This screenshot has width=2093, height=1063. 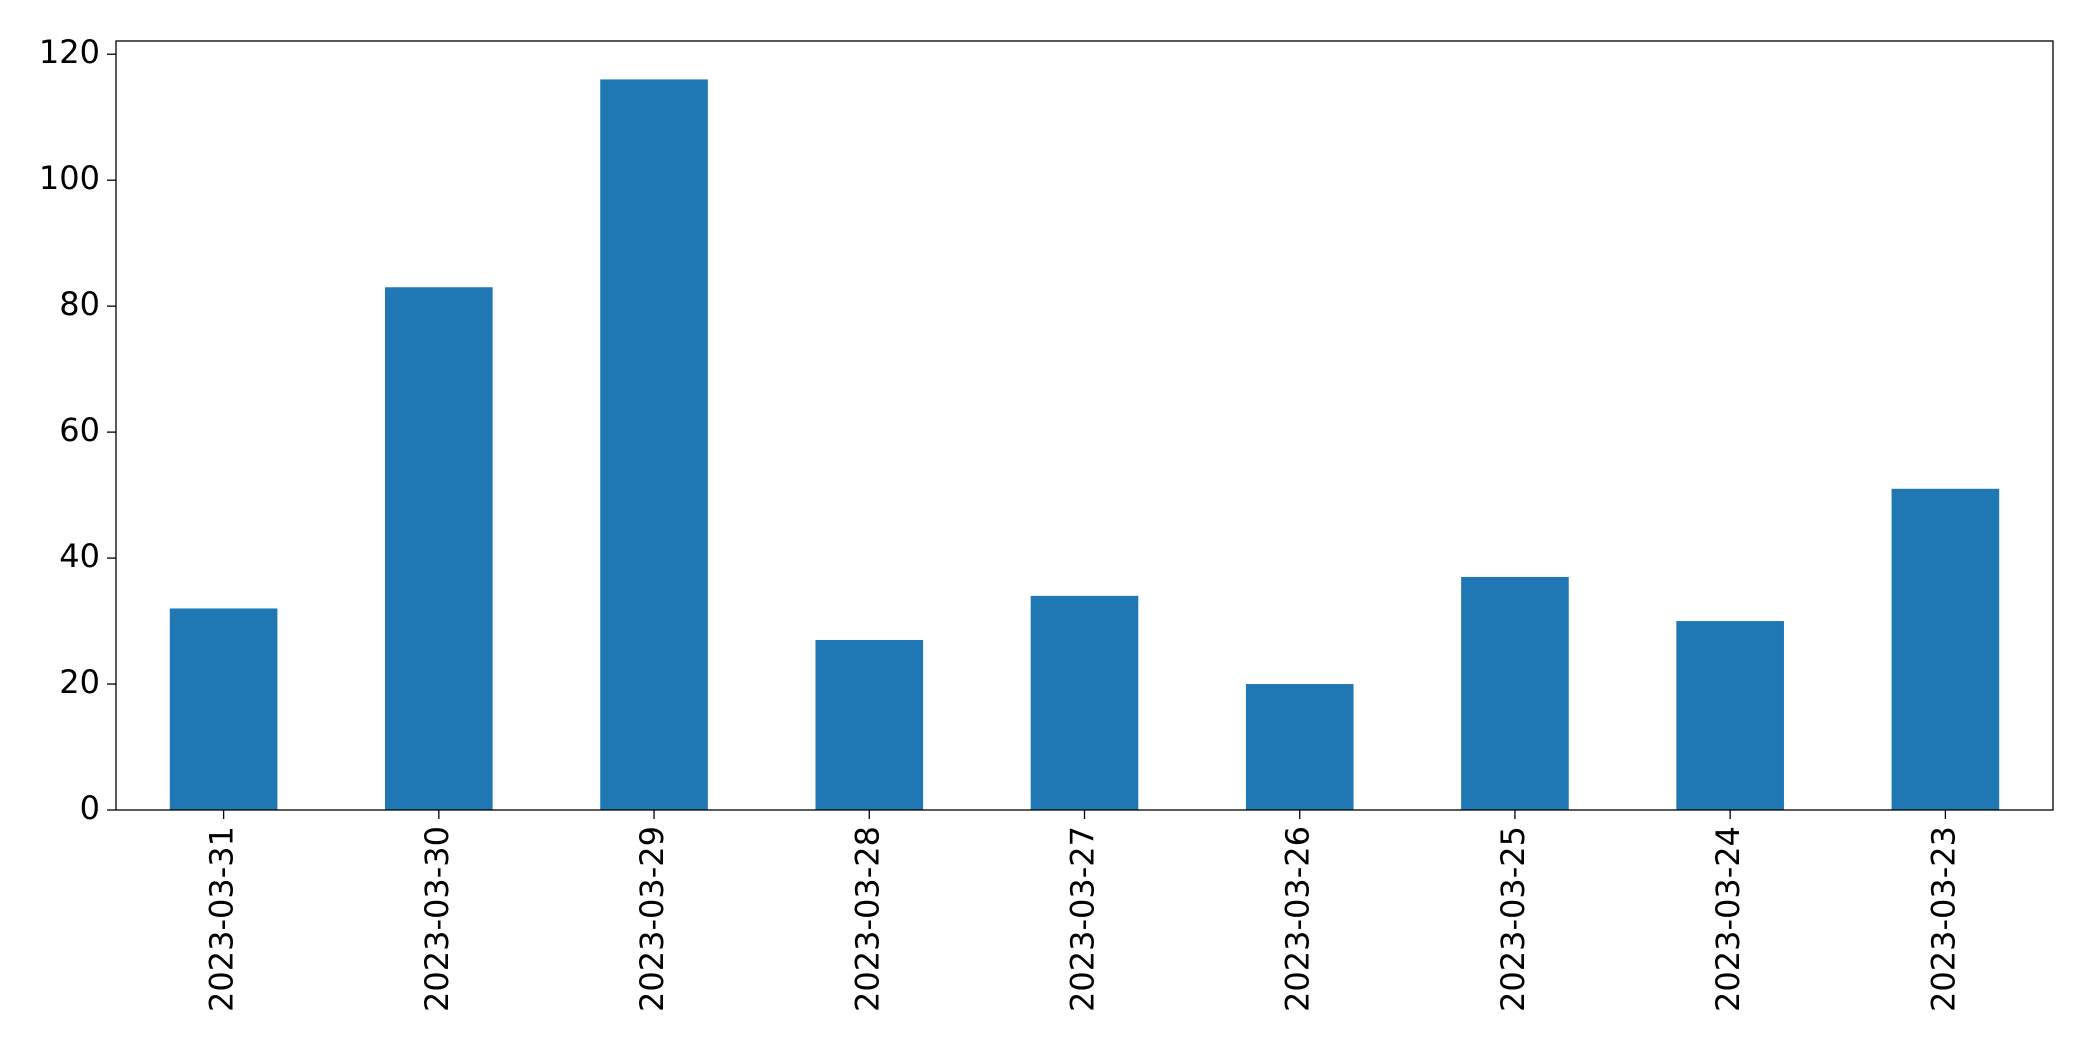 I want to click on y-tick-label: 40, so click(x=79, y=556).